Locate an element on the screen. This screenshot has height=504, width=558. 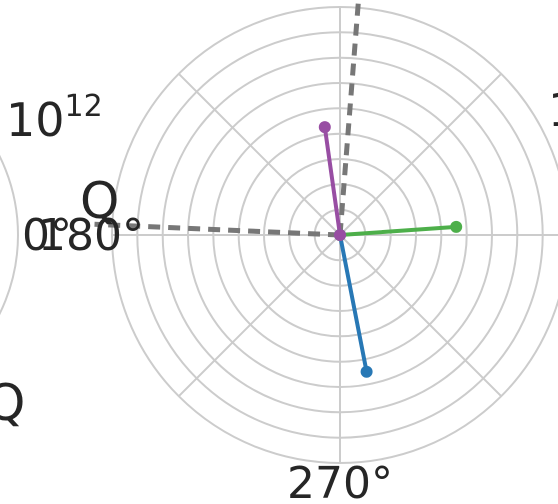
series-origin is located at coordinates (340, 235).